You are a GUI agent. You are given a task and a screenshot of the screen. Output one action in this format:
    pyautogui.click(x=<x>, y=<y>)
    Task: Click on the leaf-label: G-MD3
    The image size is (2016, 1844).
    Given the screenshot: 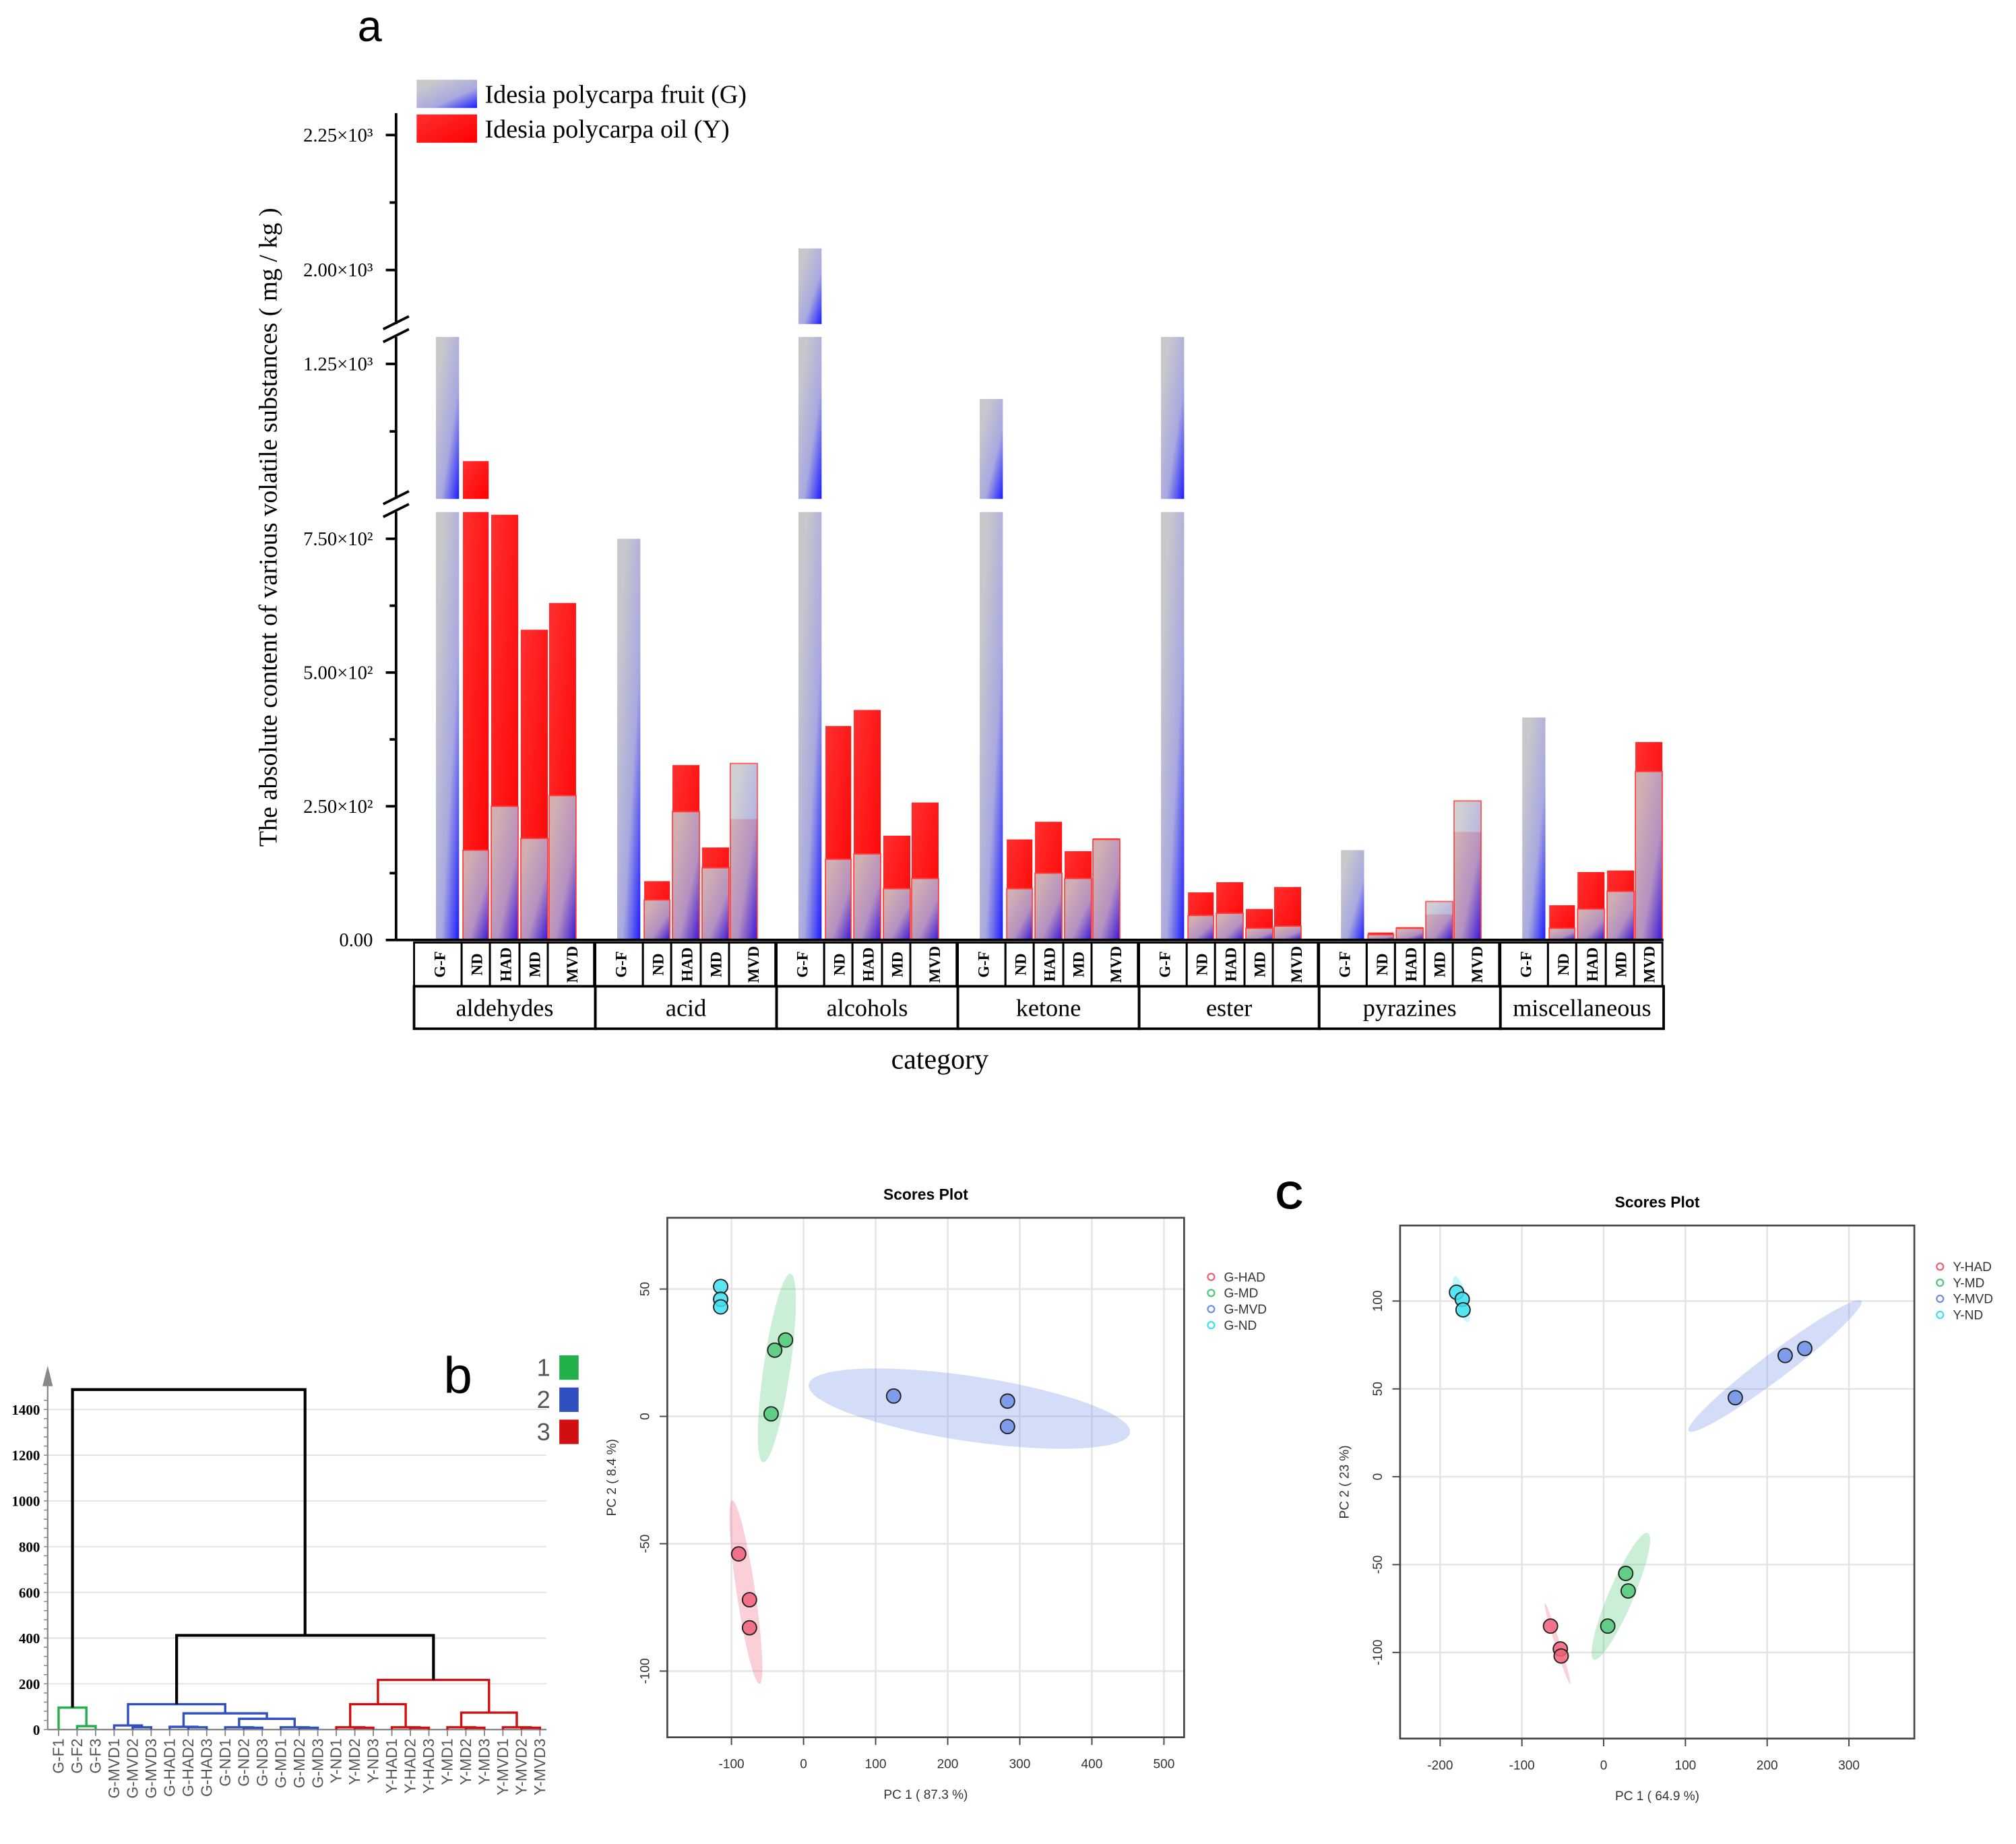 What is the action you would take?
    pyautogui.click(x=317, y=1764)
    